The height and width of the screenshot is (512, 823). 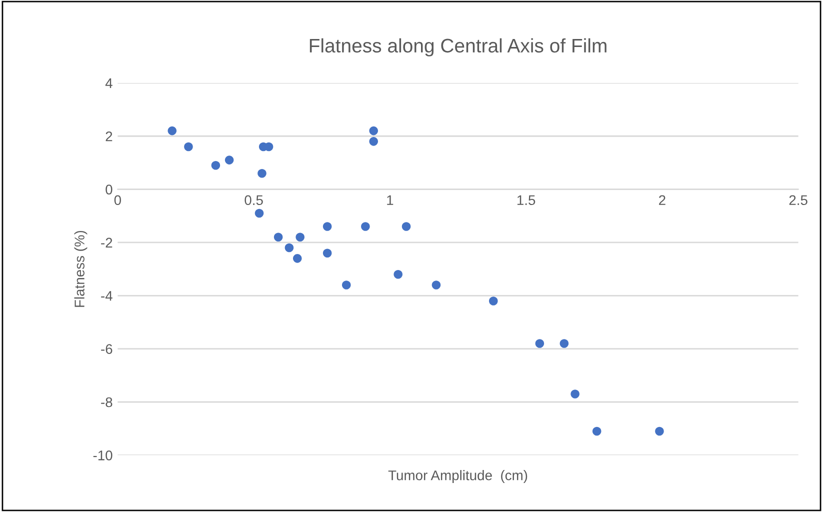 I want to click on y-tick-label: 4, so click(x=108, y=83).